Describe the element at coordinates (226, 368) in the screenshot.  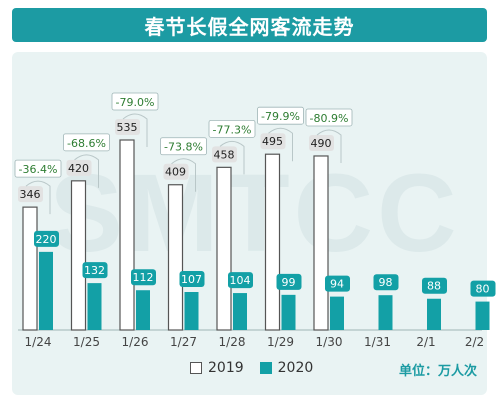
I see `legend-label-2019: 2019` at that location.